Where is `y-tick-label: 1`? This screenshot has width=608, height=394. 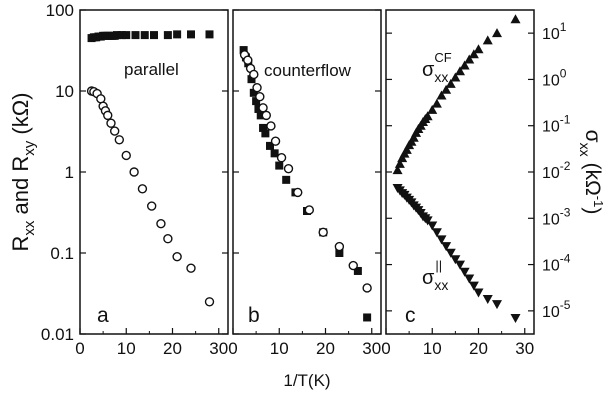 y-tick-label: 1 is located at coordinates (69, 172).